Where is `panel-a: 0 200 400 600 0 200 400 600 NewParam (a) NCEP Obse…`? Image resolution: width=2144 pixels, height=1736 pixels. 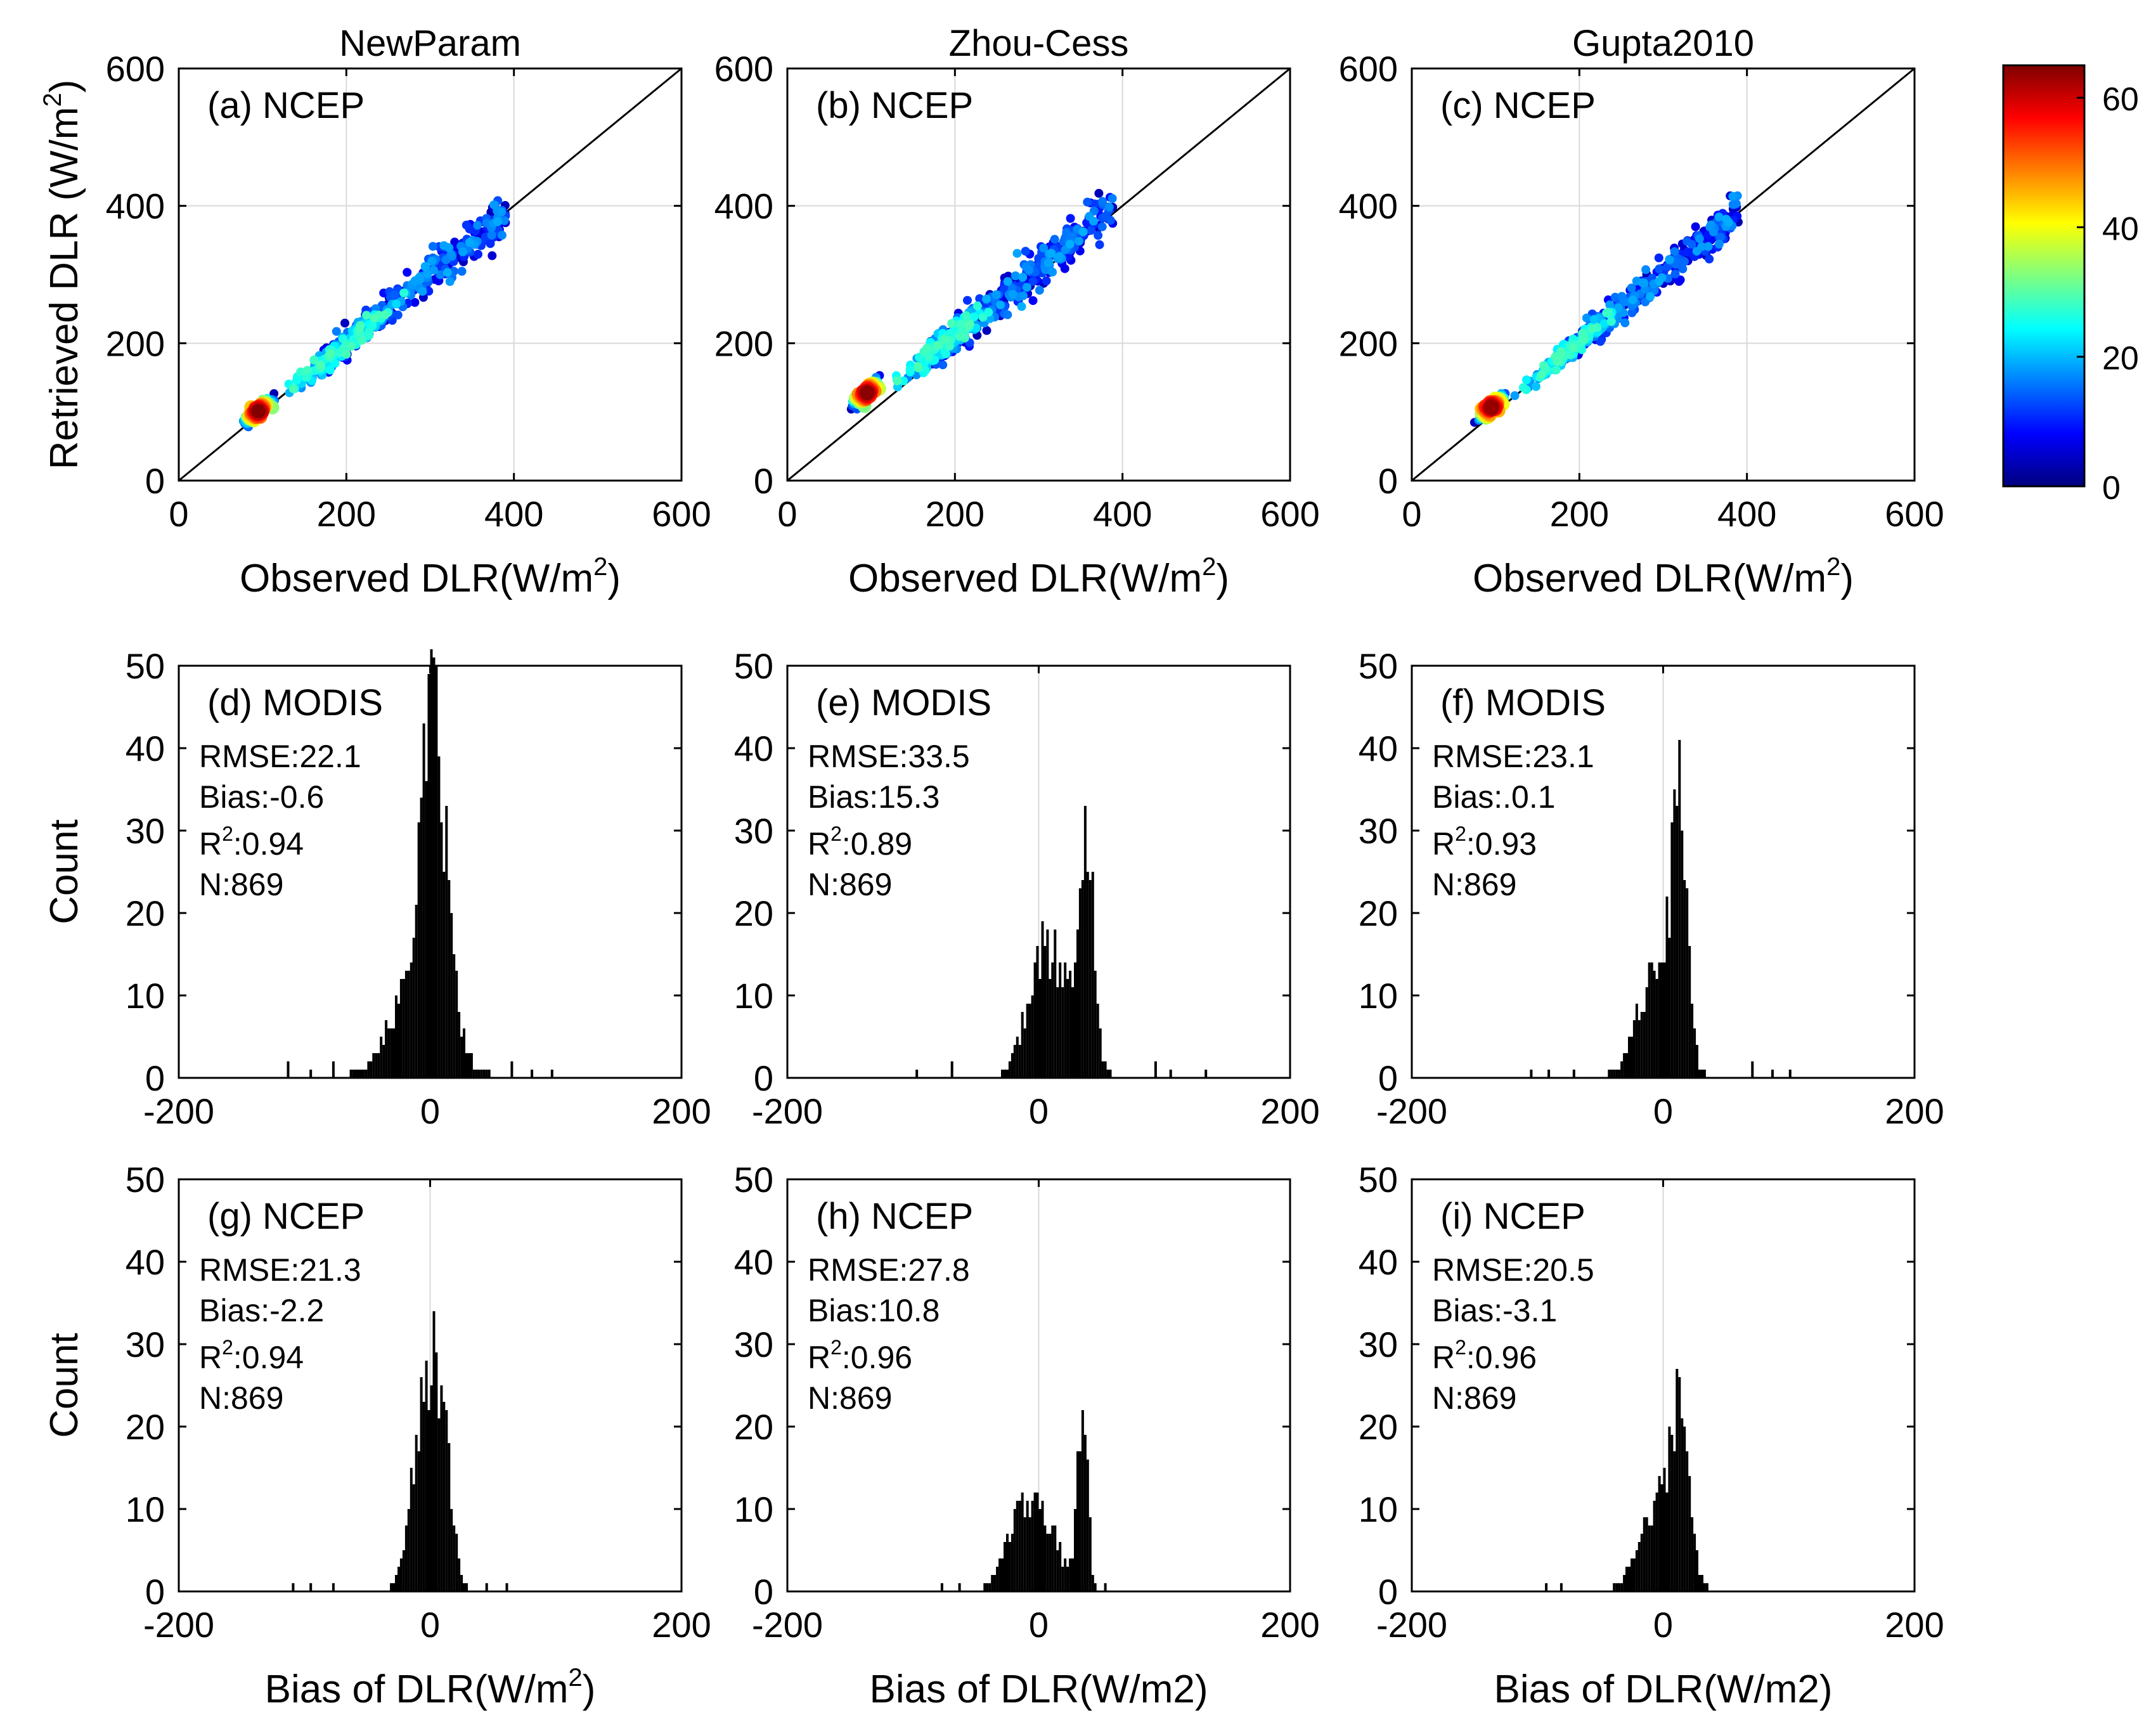
panel-a: 0 200 400 600 0 200 400 600 NewParam (a) NCEP Obse… is located at coordinates (375, 311).